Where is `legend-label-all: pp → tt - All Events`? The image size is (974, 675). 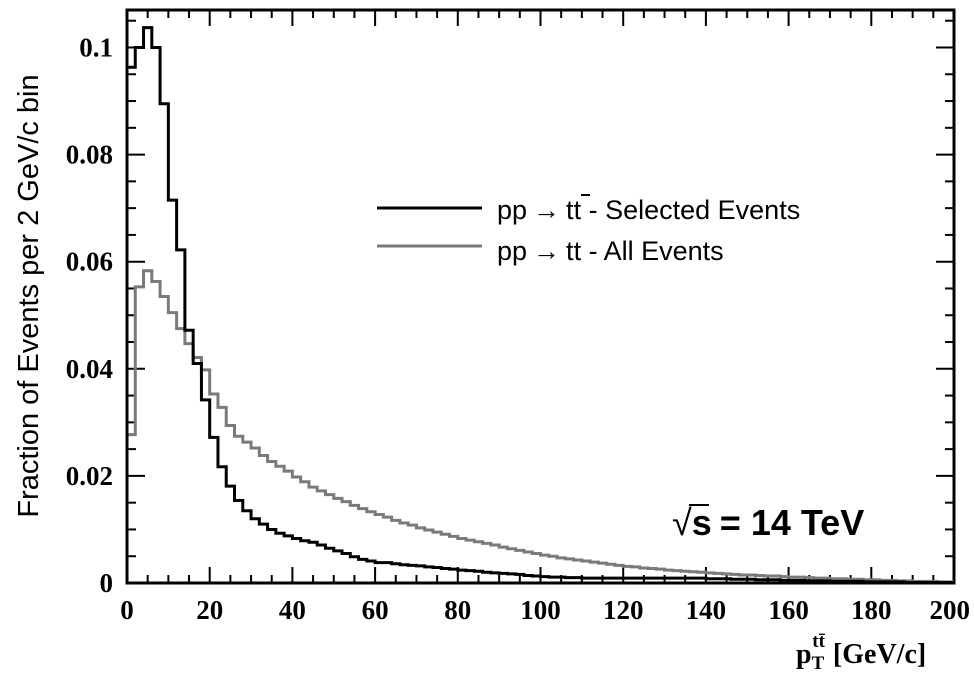
legend-label-all: pp → tt - All Events is located at coordinates (610, 251).